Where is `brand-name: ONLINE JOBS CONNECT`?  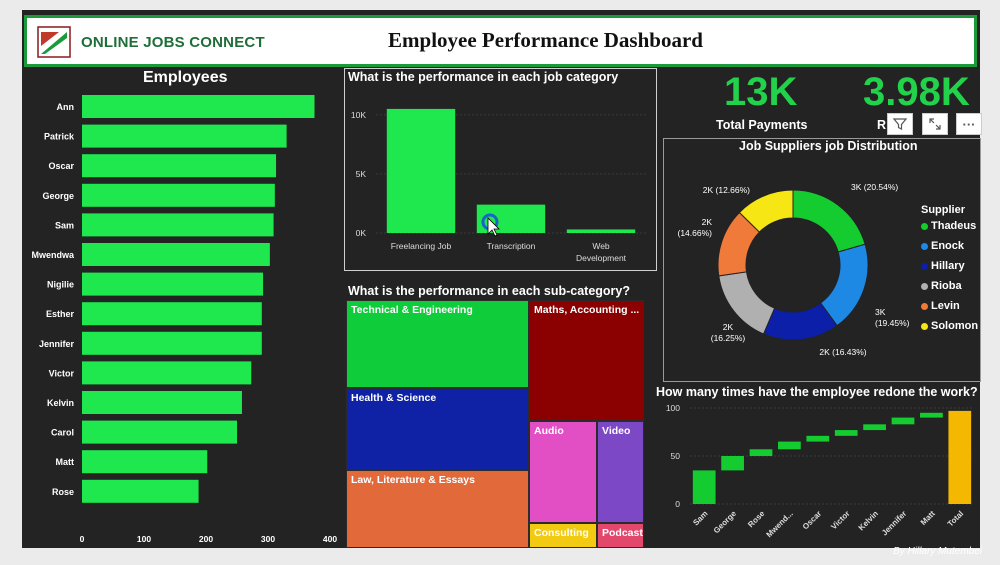
brand-name: ONLINE JOBS CONNECT is located at coordinates (173, 42).